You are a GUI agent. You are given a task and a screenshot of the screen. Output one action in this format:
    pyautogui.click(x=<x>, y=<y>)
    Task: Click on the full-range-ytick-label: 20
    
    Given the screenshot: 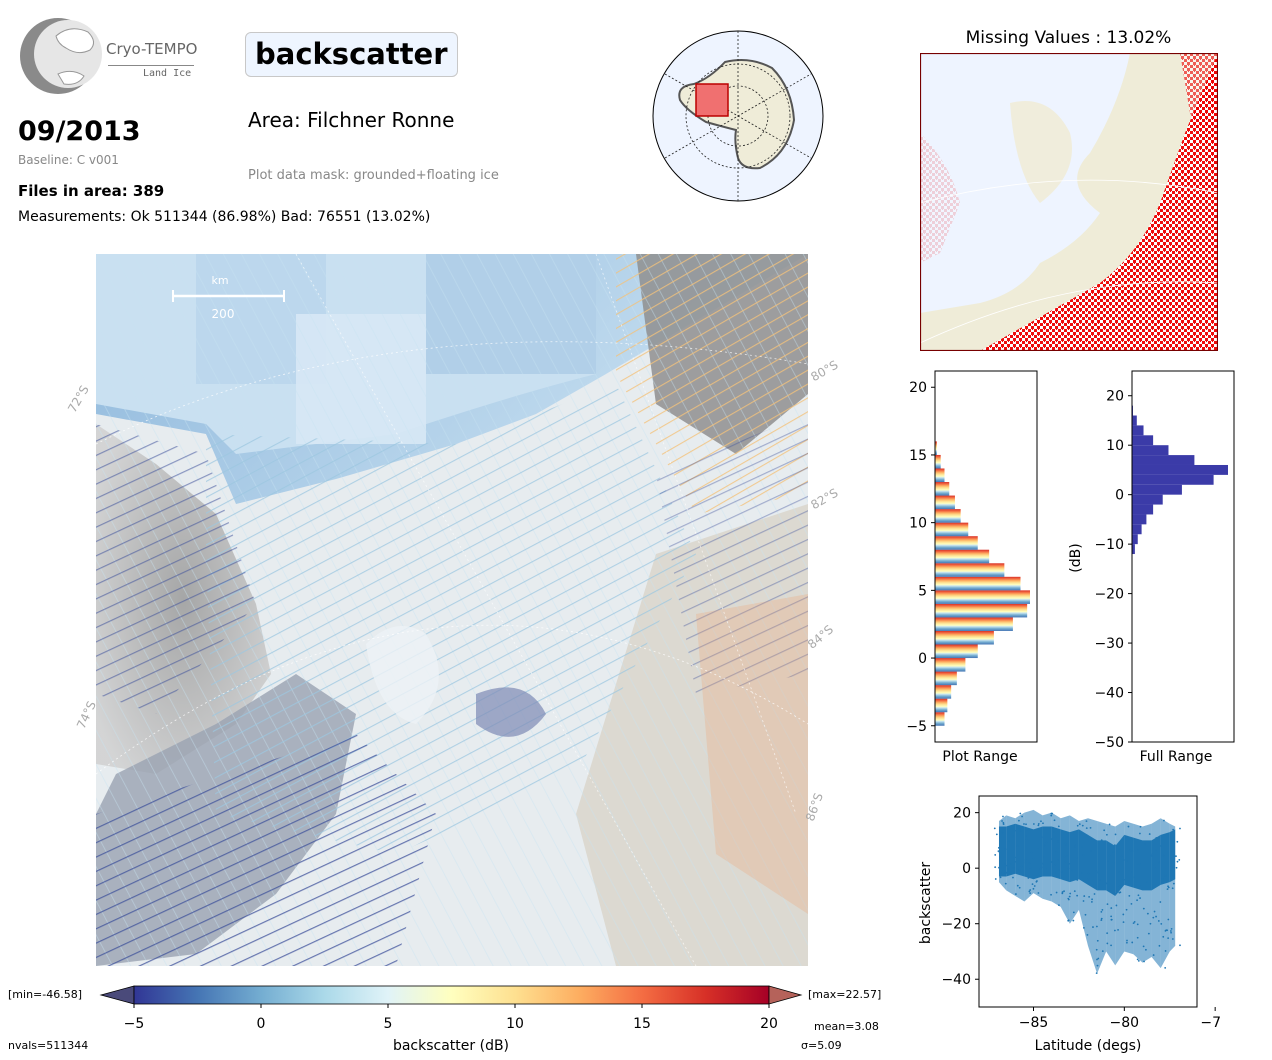 What is the action you would take?
    pyautogui.click(x=1115, y=397)
    